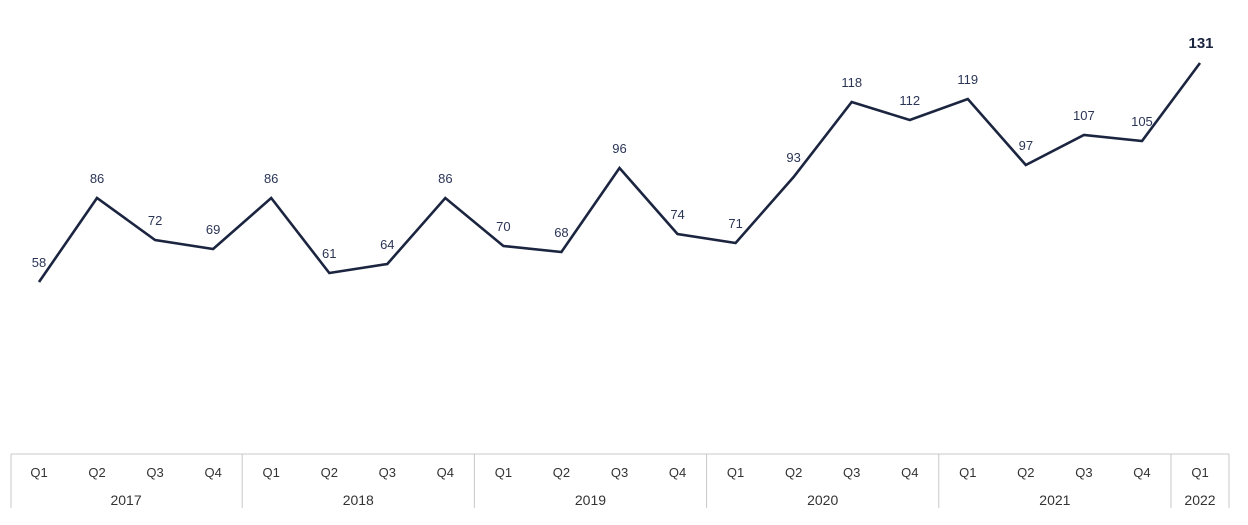 This screenshot has height=525, width=1248. Describe the element at coordinates (503, 226) in the screenshot. I see `data-label: 70` at that location.